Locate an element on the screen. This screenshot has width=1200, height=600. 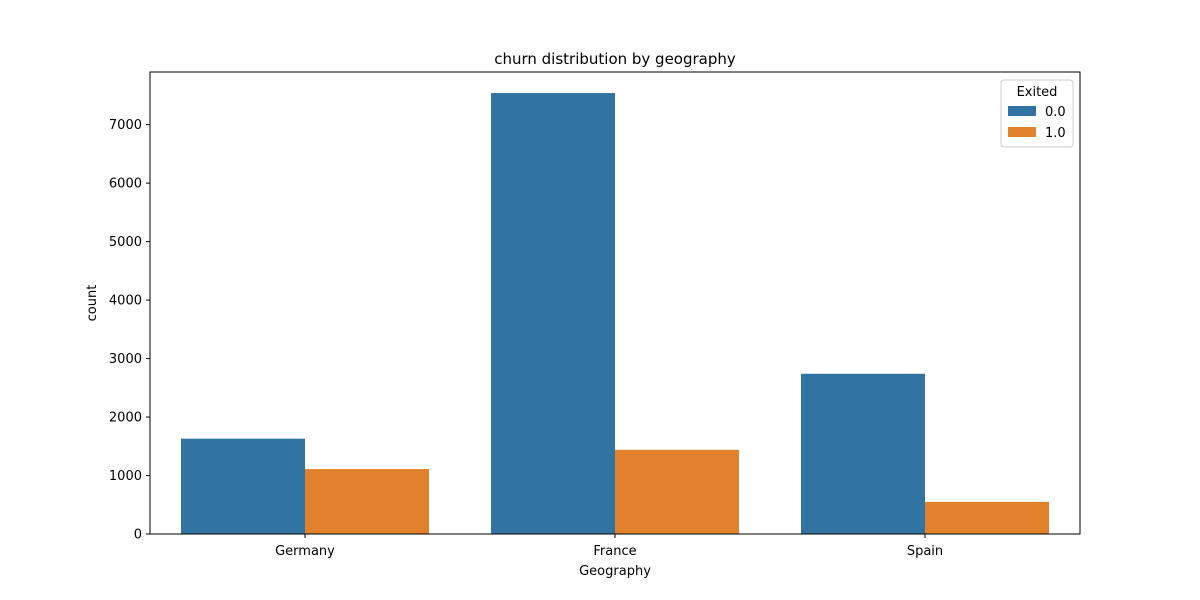
y-tick-label: 1000 is located at coordinates (125, 476).